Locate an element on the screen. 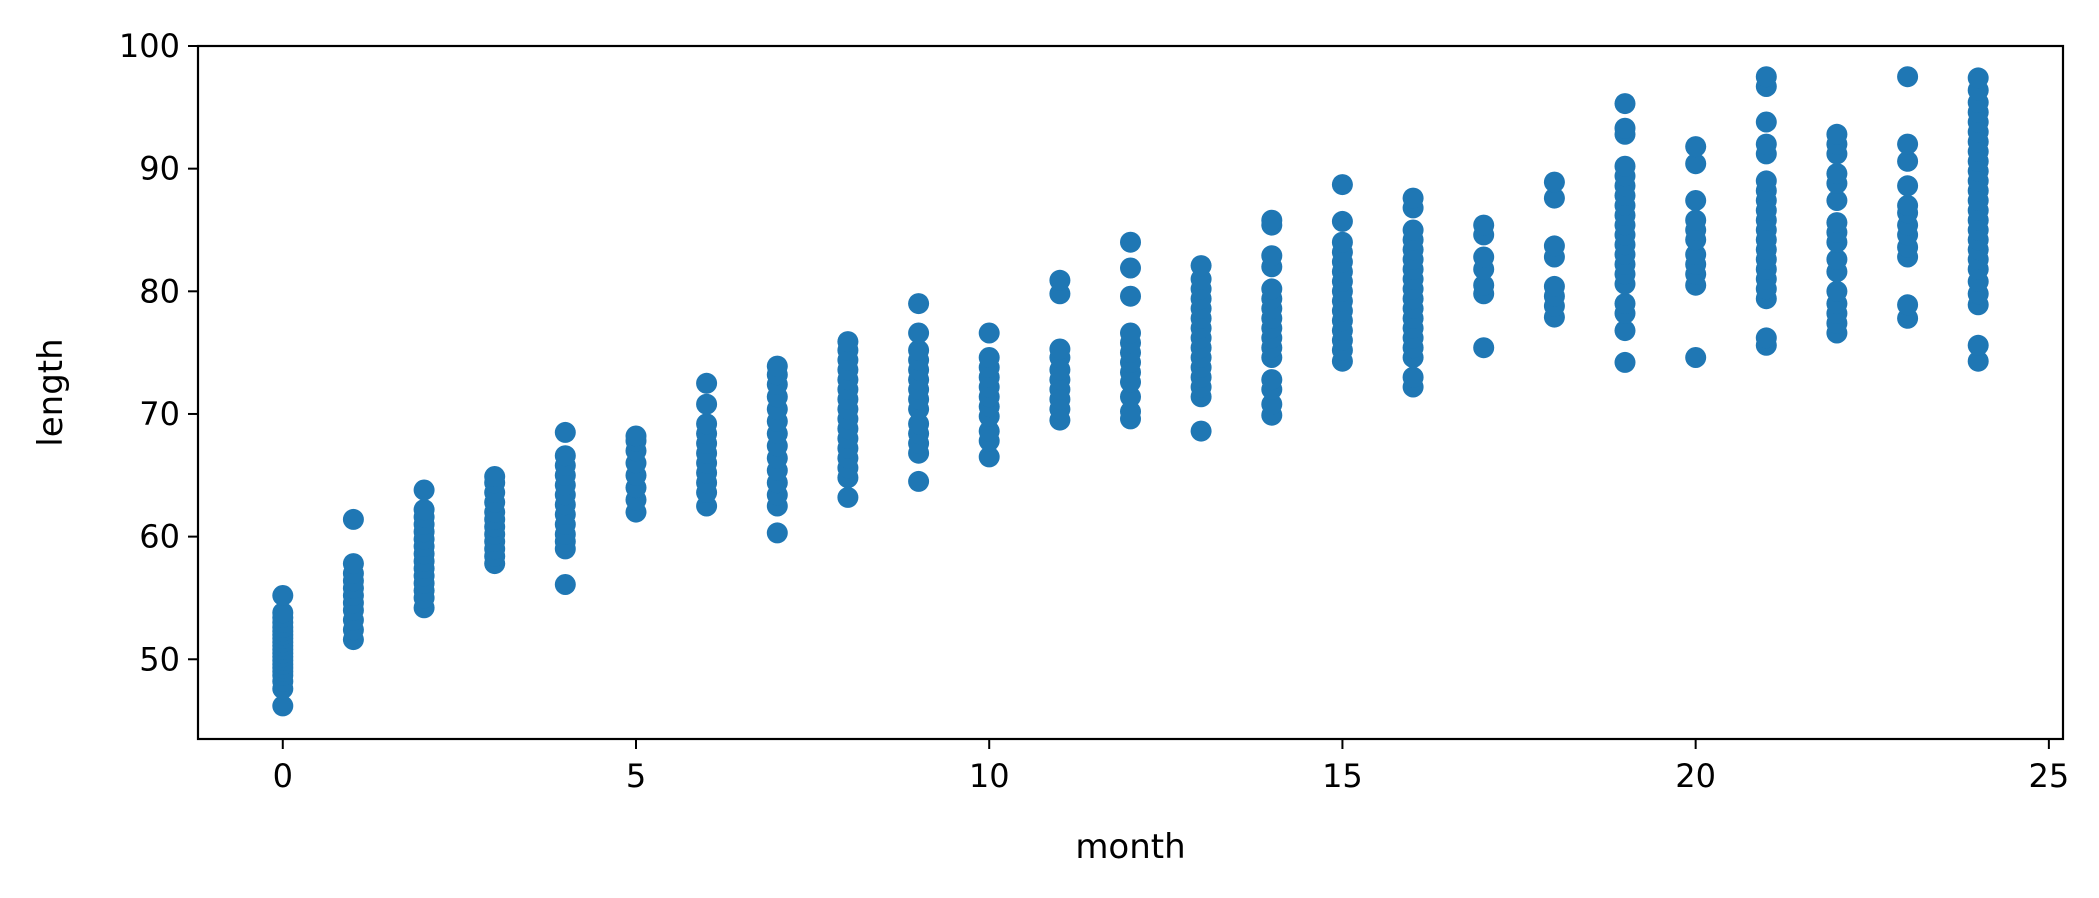  x-tick-label: 20 is located at coordinates (1695, 776).